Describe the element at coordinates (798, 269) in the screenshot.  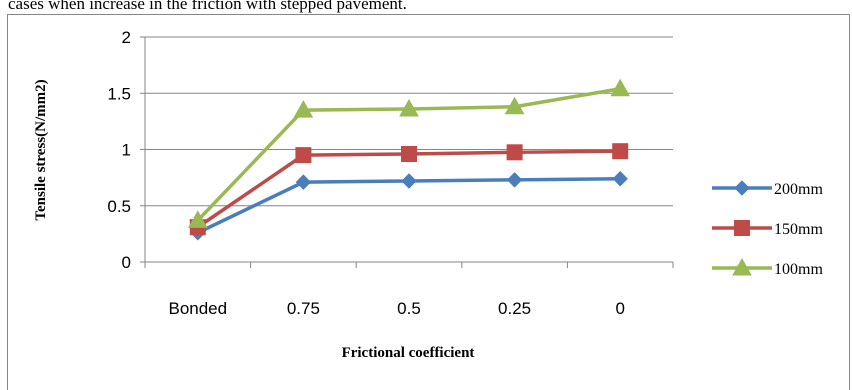
I see `legend-label: 100mm` at that location.